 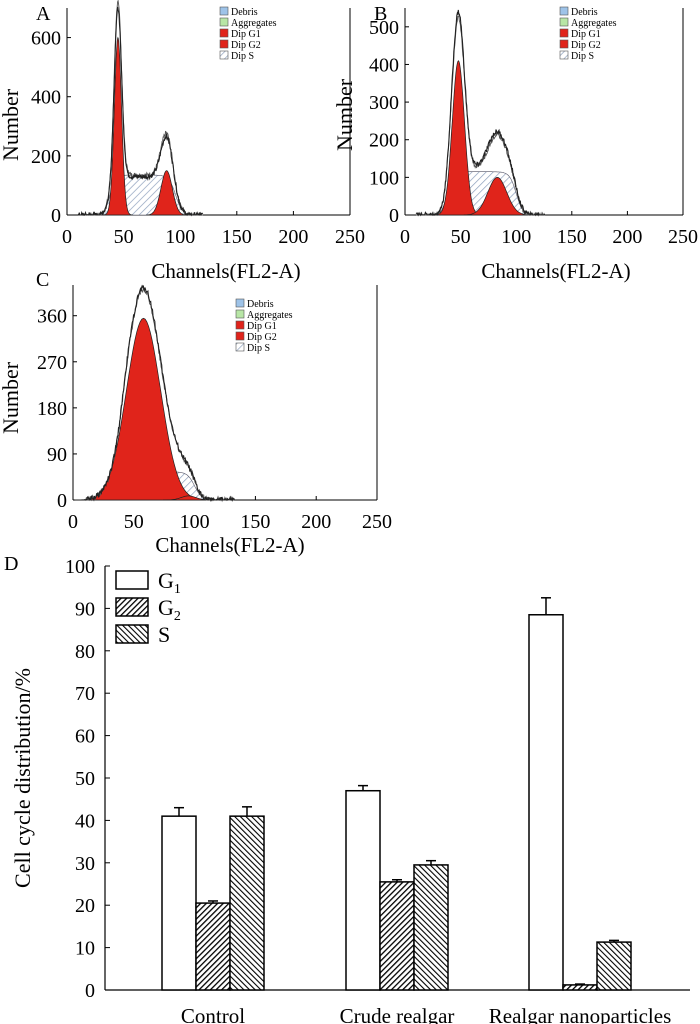 What do you see at coordinates (46, 39) in the screenshot?
I see `y-tick-label: 600` at bounding box center [46, 39].